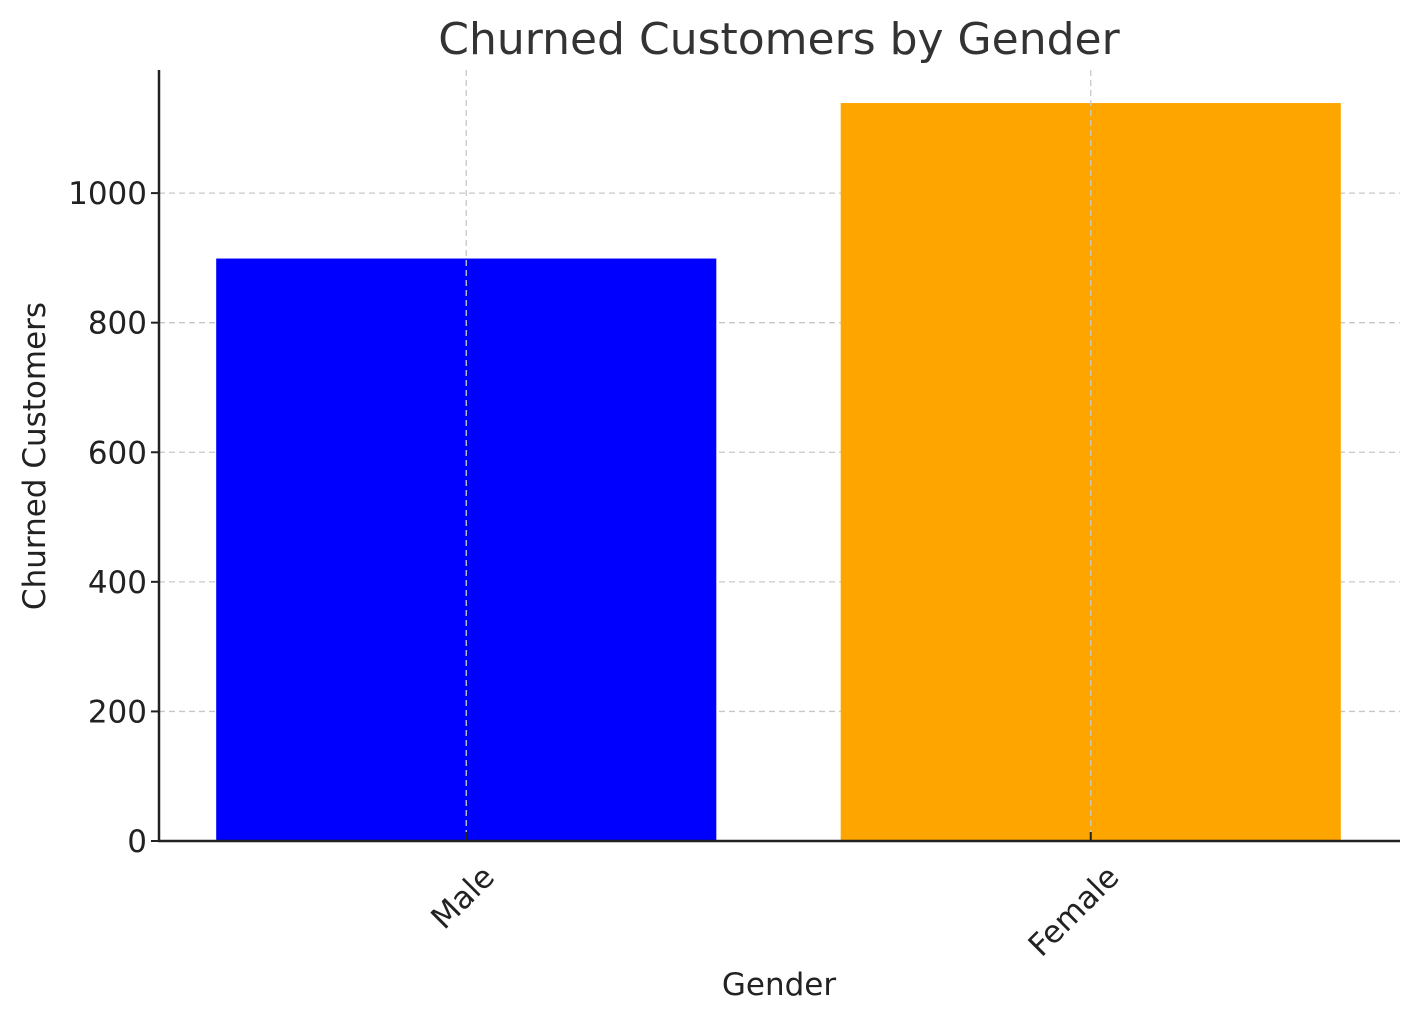 The image size is (1418, 1023). I want to click on x-tick-label-female: Female, so click(1074, 911).